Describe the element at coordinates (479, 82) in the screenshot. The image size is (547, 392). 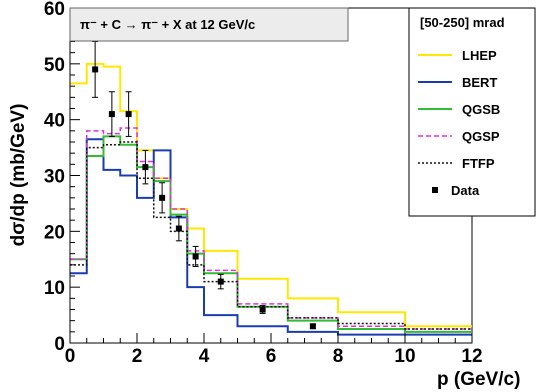
I see `legend-label-bert: BERT` at that location.